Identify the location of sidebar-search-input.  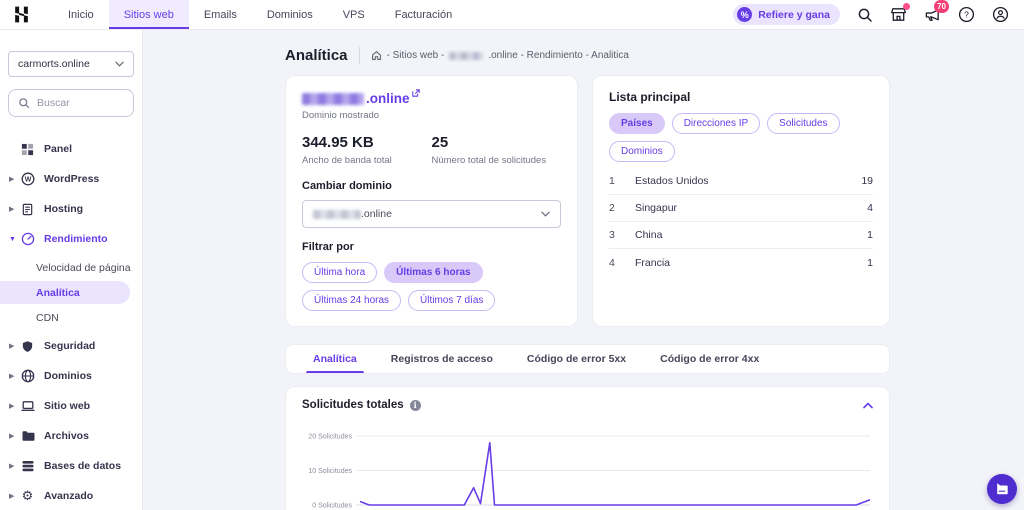
(77, 103).